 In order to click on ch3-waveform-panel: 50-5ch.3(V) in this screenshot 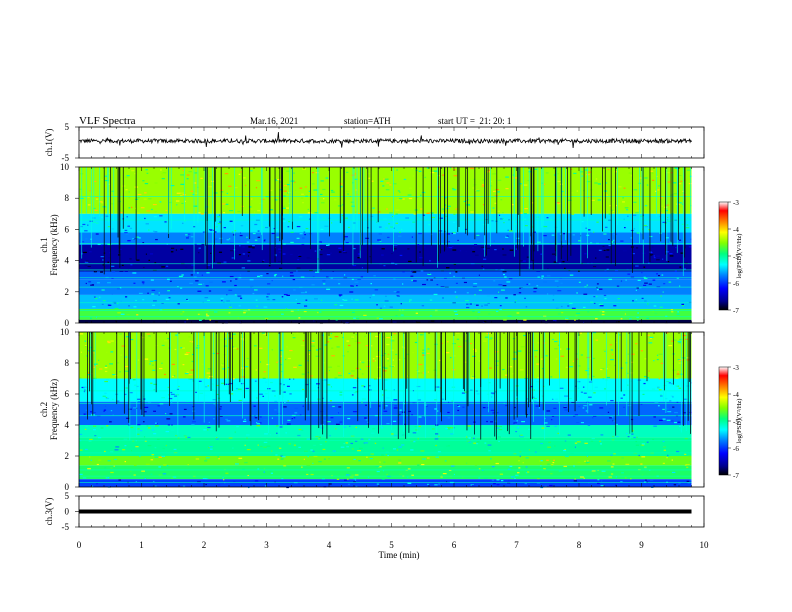, I will do `click(374, 511)`.